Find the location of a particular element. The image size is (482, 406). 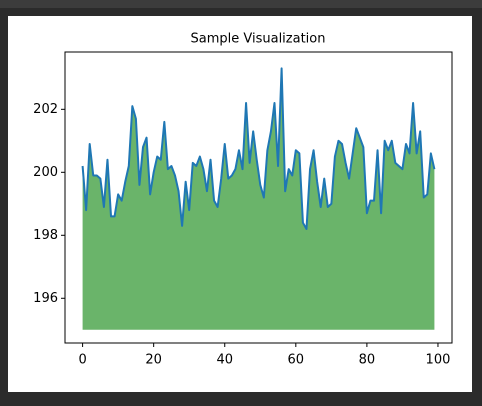

y-tick-label: 200 is located at coordinates (45, 172).